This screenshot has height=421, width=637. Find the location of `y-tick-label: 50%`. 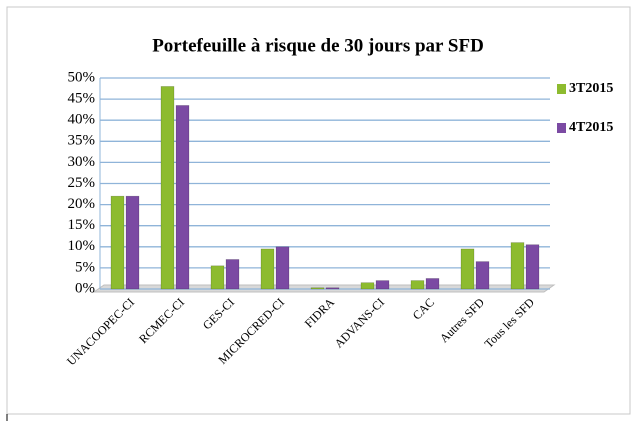

y-tick-label: 50% is located at coordinates (82, 77).